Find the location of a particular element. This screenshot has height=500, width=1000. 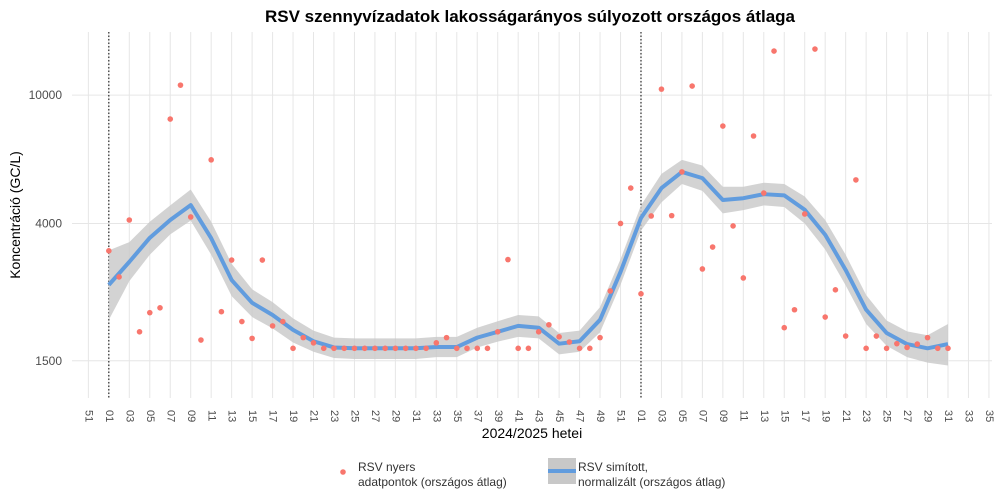

x-tick-label: 17 is located at coordinates (273, 416).